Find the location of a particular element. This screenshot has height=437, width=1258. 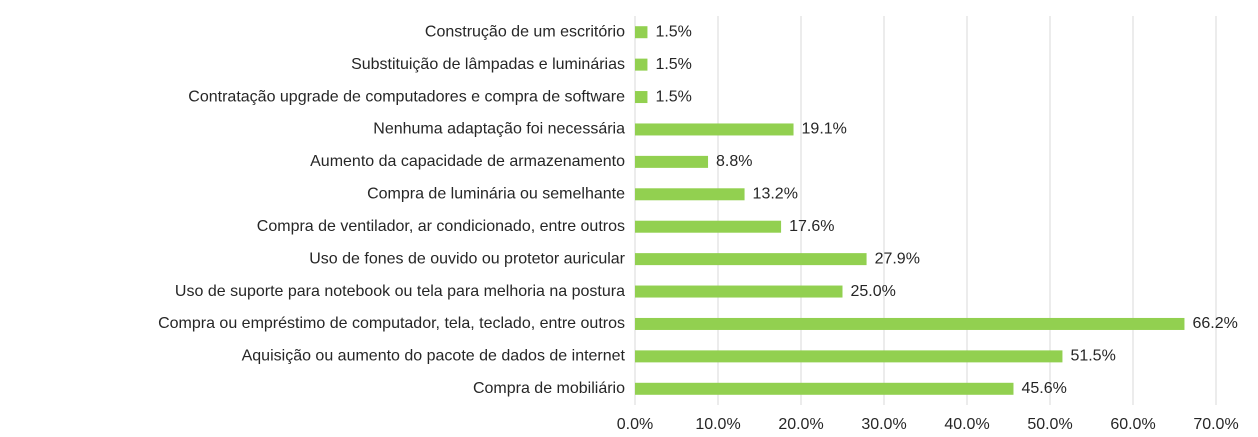

x-tick-label: 30.0% is located at coordinates (883, 424).